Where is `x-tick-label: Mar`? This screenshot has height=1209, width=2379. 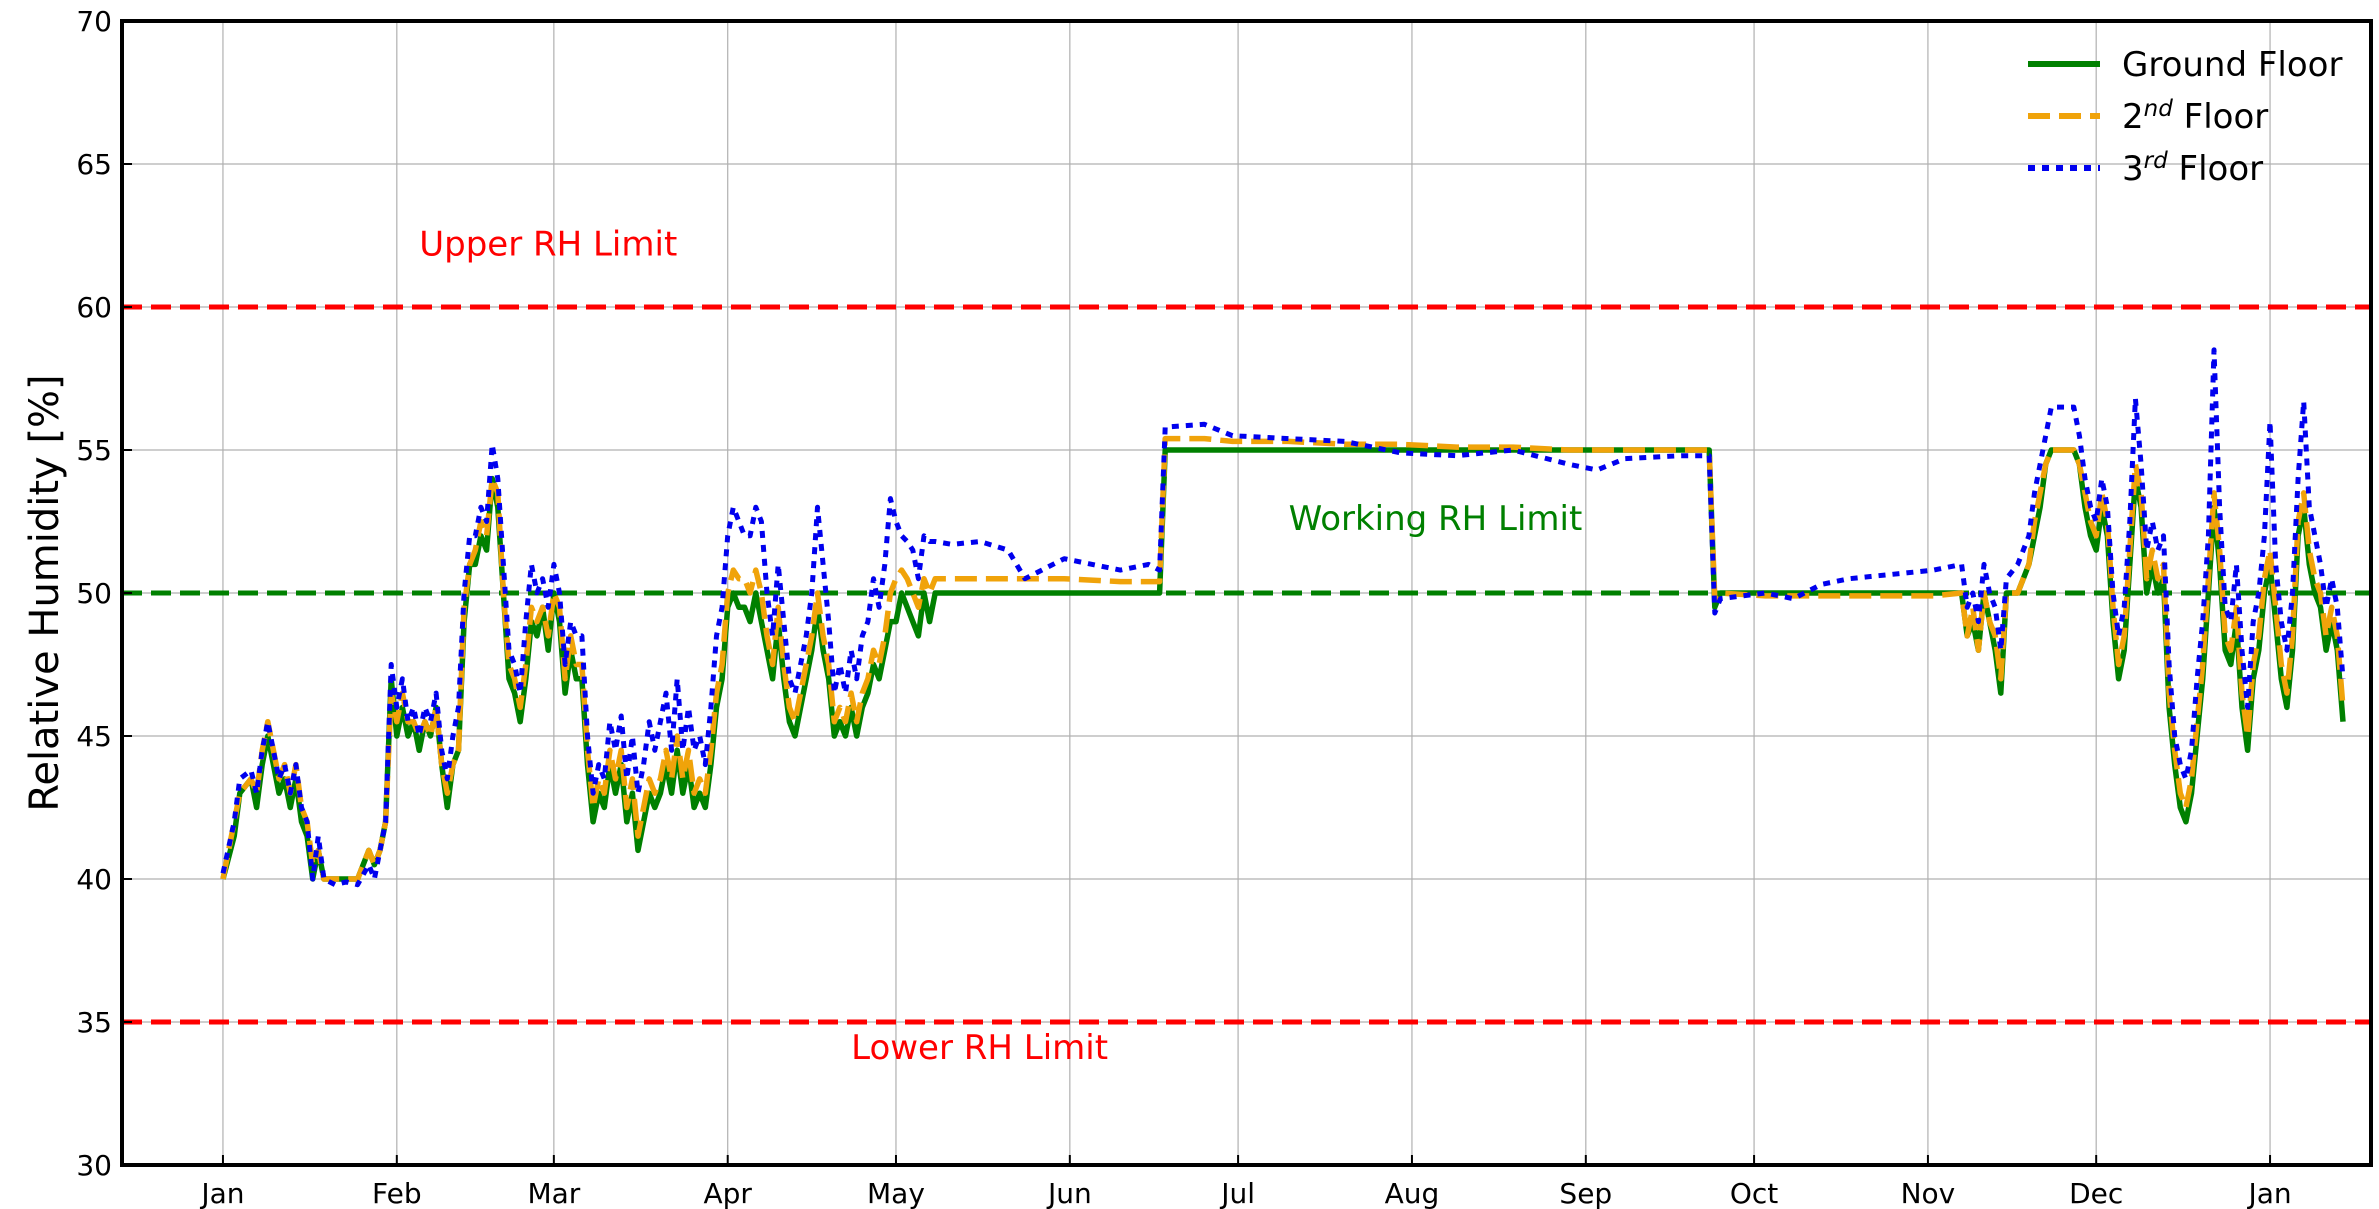 x-tick-label: Mar is located at coordinates (553, 1193).